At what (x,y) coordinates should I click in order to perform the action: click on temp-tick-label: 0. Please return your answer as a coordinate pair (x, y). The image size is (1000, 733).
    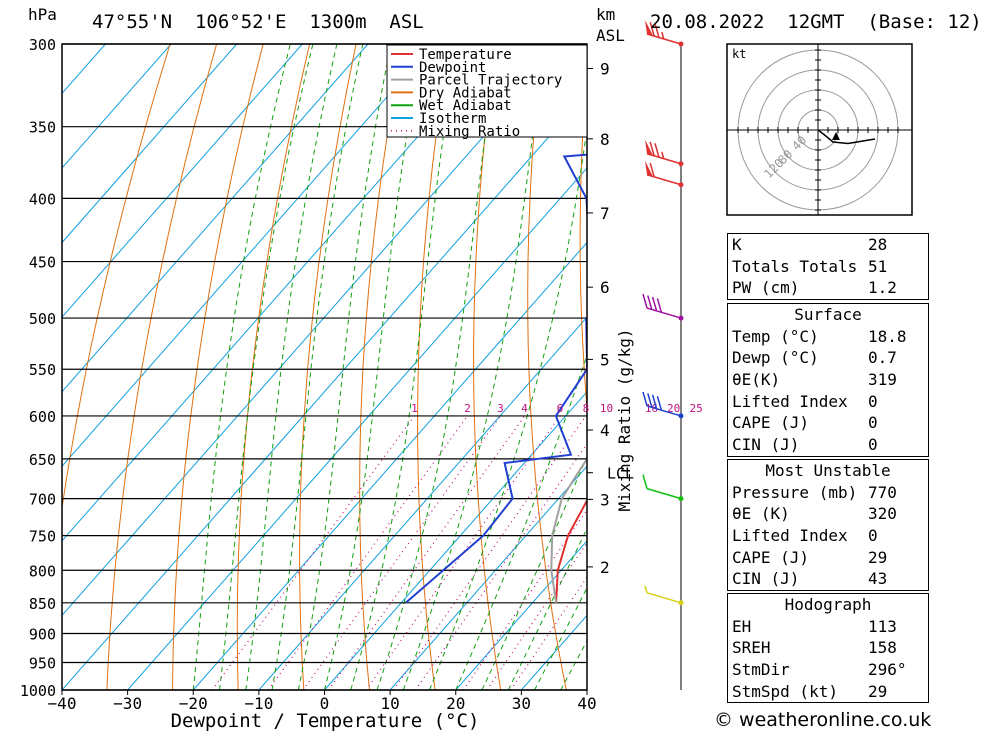
    Looking at the image, I should click on (325, 703).